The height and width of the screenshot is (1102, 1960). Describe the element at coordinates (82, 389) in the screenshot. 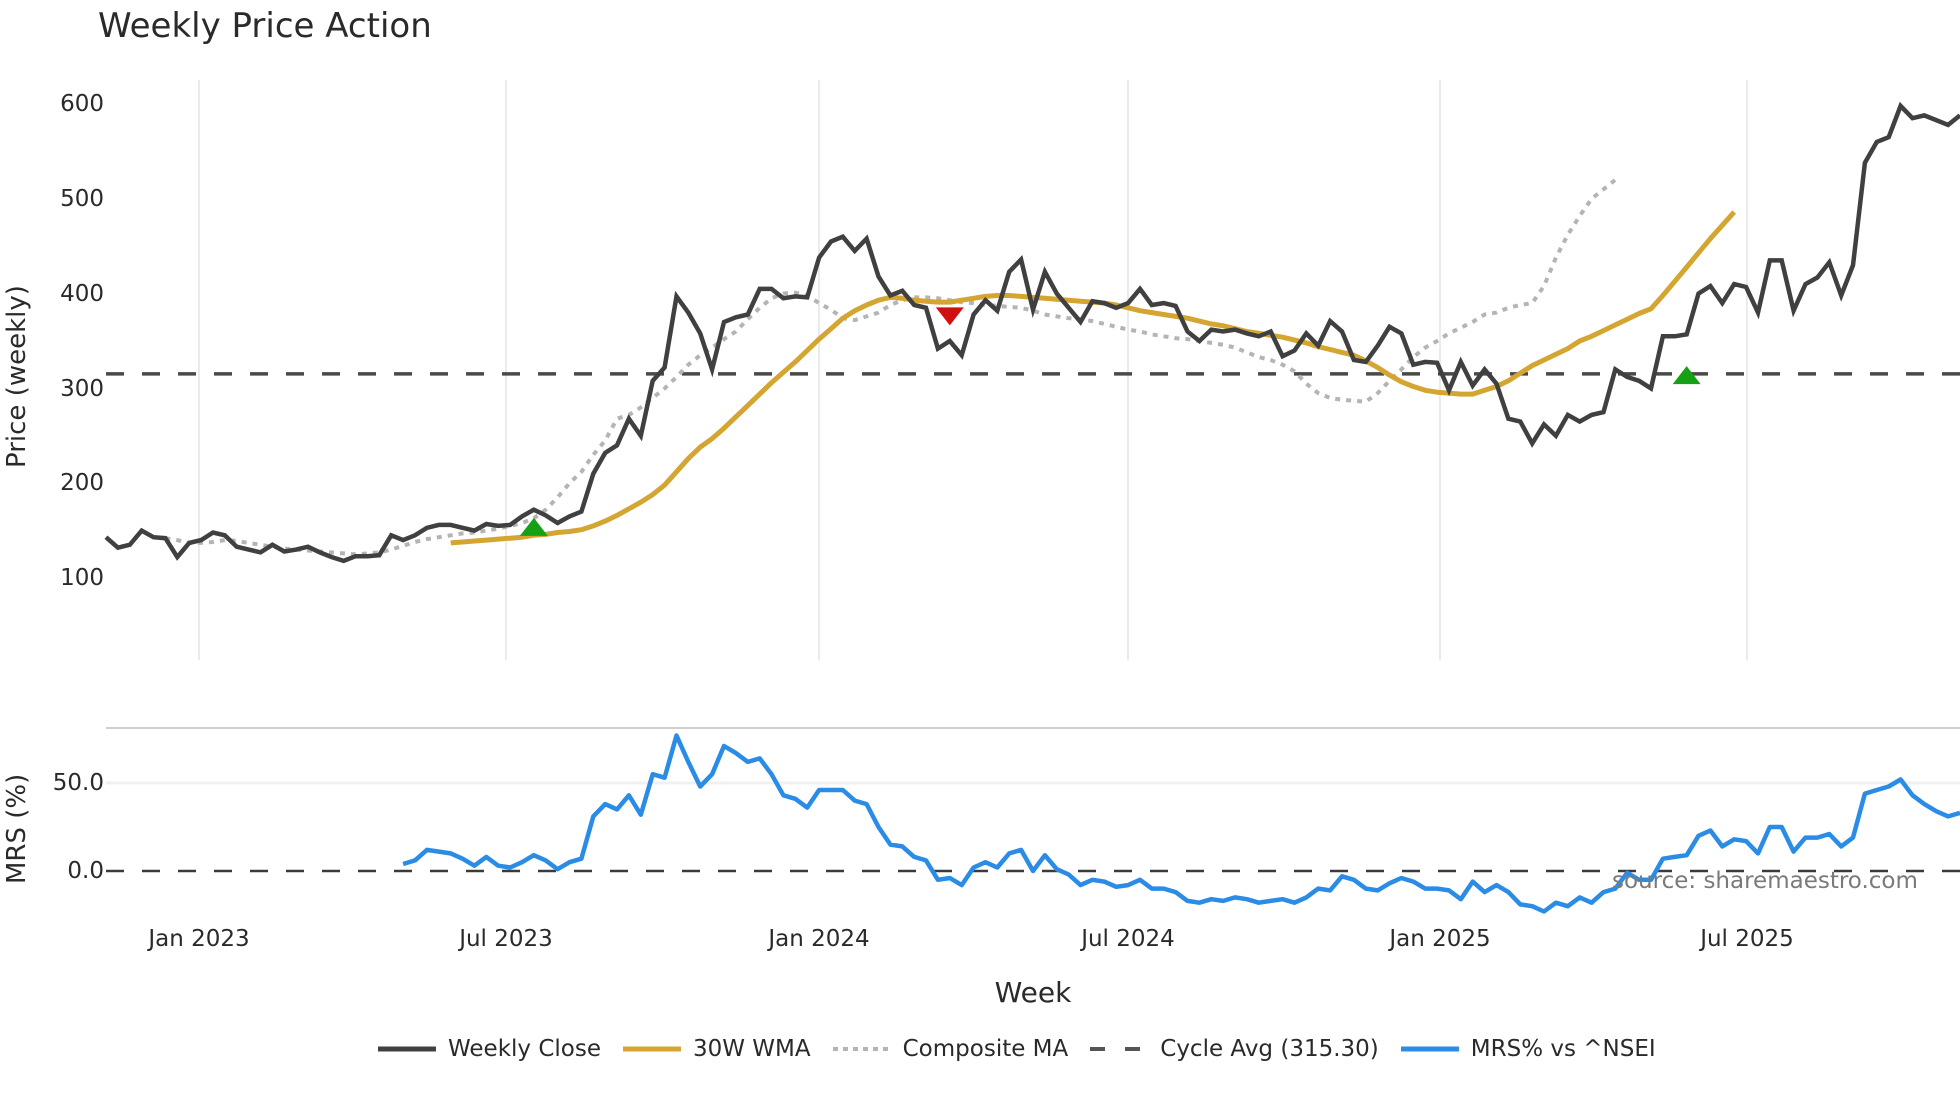

I see `price-ytick: 300` at that location.